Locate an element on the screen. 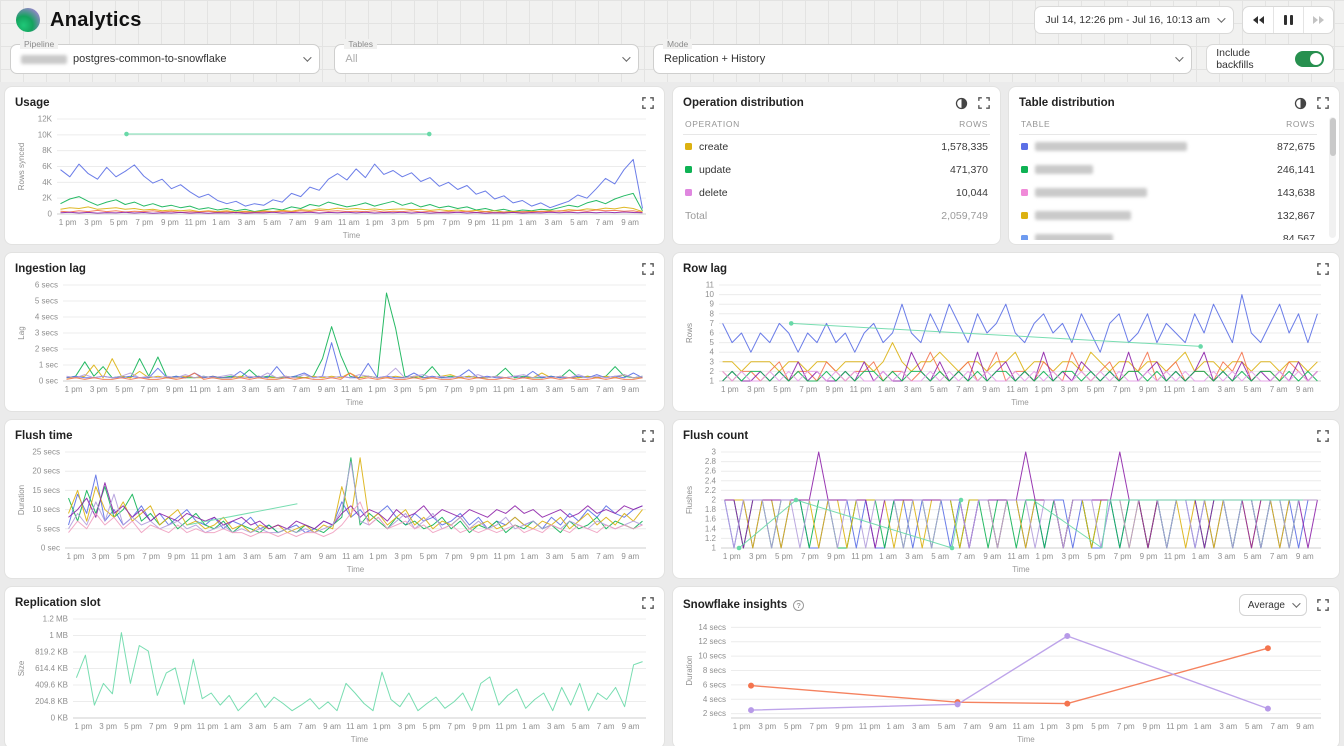 The image size is (1344, 746). svg-text: Rows is located at coordinates (689, 333).